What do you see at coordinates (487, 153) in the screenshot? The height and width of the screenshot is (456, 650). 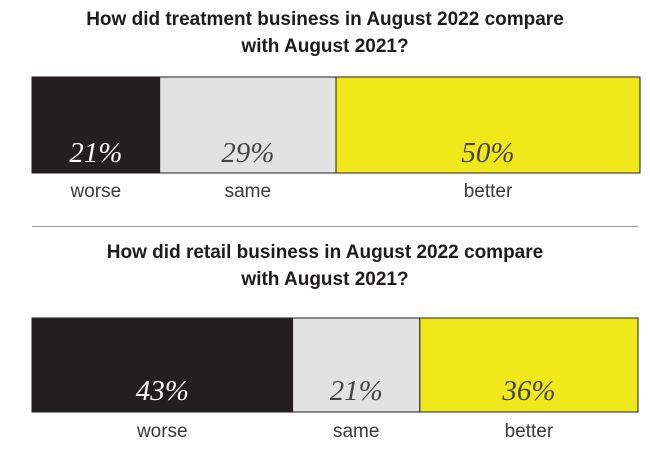 I see `data-label-better: 50%` at bounding box center [487, 153].